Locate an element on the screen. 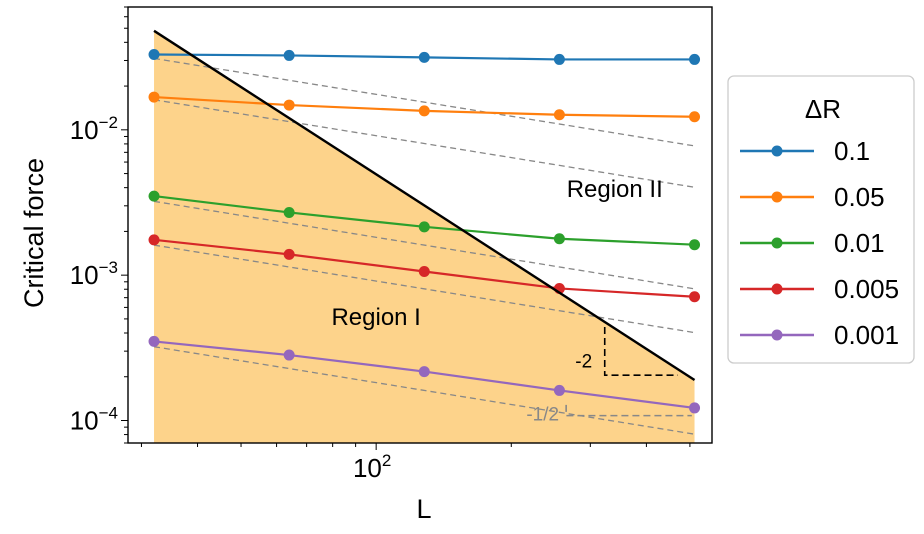 The height and width of the screenshot is (534, 924). legend-label-2: 0.01 is located at coordinates (859, 243).